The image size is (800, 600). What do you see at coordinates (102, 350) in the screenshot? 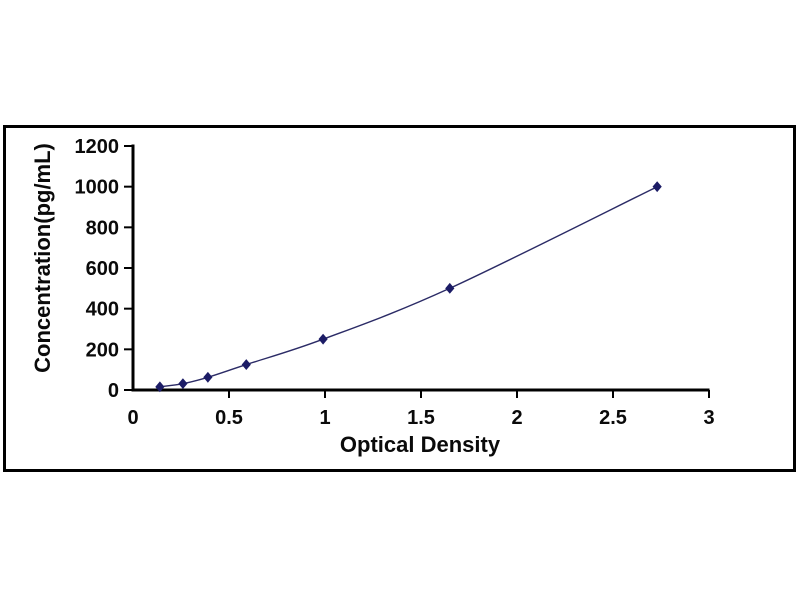
I see `y-tick-label: 200` at bounding box center [102, 350].